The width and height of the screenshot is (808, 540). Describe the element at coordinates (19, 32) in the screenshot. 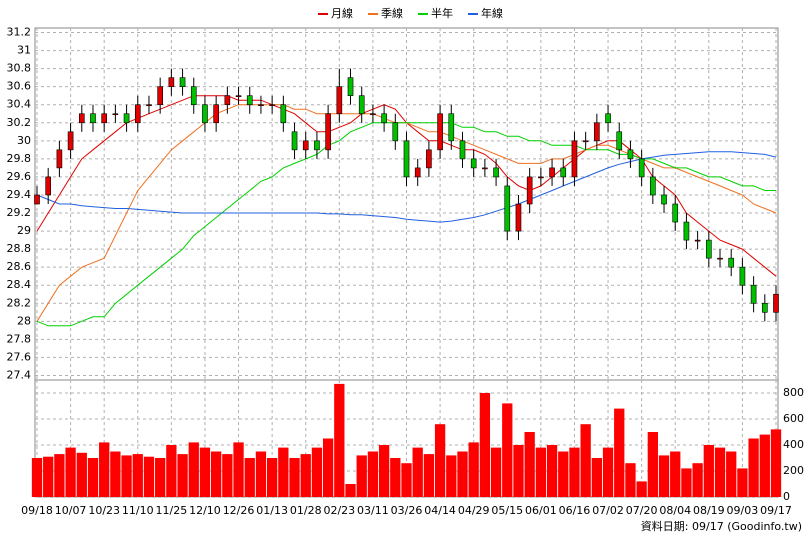

I see `y-tick-label: 31.2` at that location.